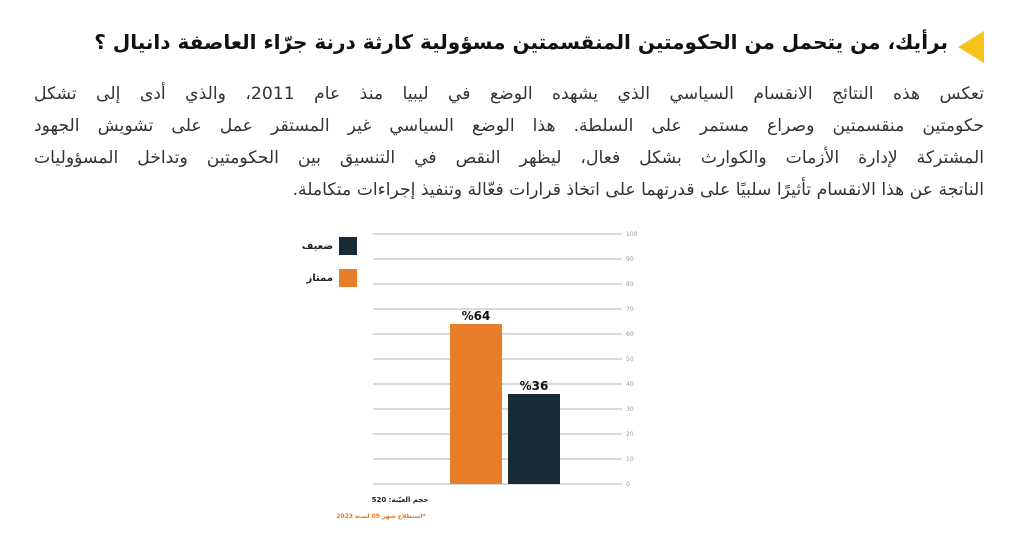 The image size is (1024, 537). I want to click on y-tick-label: 60, so click(630, 334).